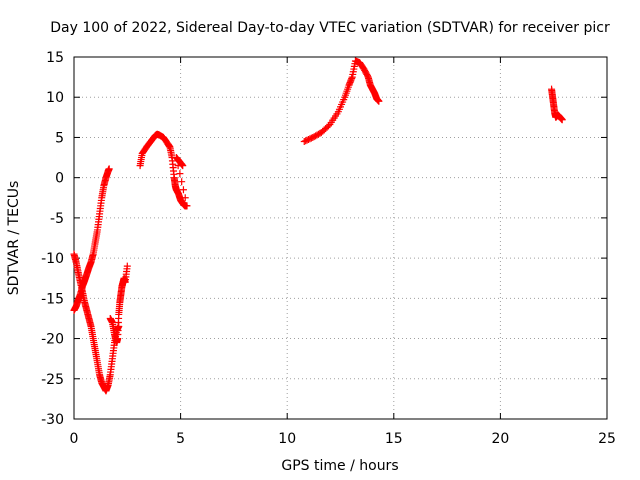 The height and width of the screenshot is (480, 640). Describe the element at coordinates (287, 439) in the screenshot. I see `x-tick-label: 10` at that location.